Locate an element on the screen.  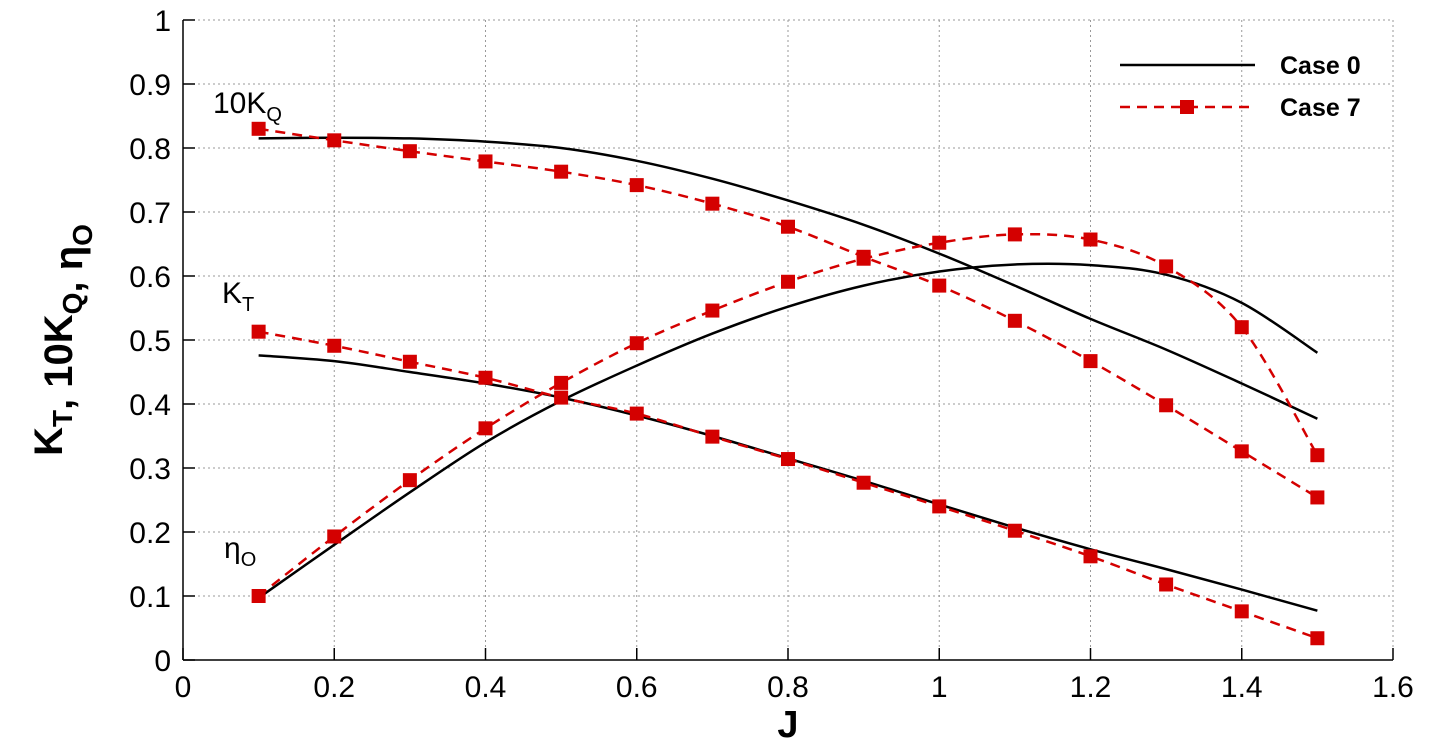
y-axis-label-sub: T is located at coordinates (62, 418).